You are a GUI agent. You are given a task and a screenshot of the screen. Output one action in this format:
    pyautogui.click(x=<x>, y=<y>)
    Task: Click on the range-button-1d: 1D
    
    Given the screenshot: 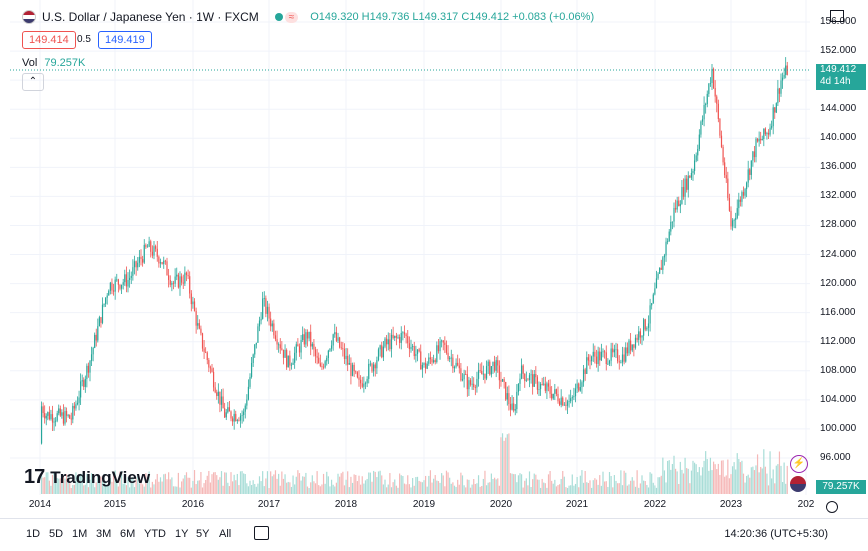 What is the action you would take?
    pyautogui.click(x=33, y=534)
    